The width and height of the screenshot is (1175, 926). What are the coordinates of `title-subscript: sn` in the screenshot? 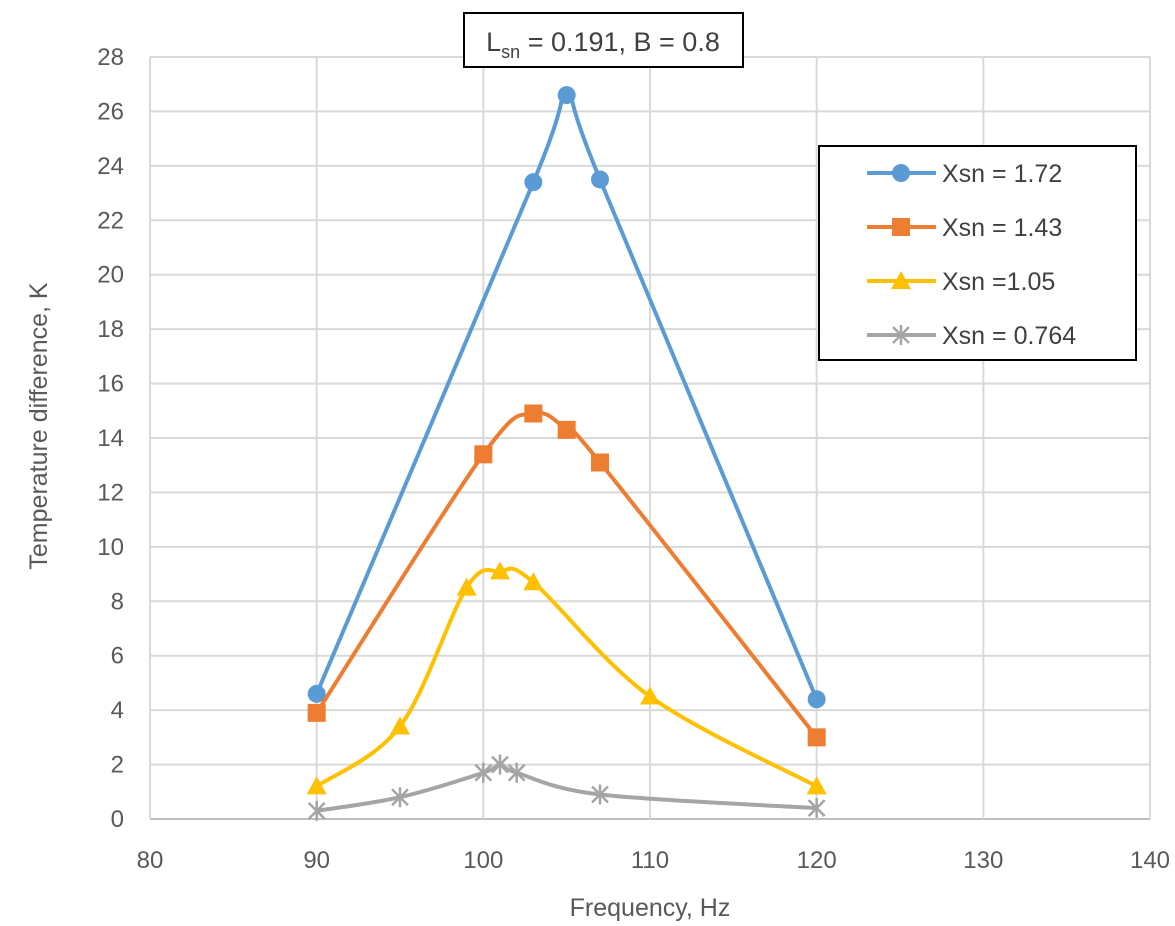 It's located at (510, 52).